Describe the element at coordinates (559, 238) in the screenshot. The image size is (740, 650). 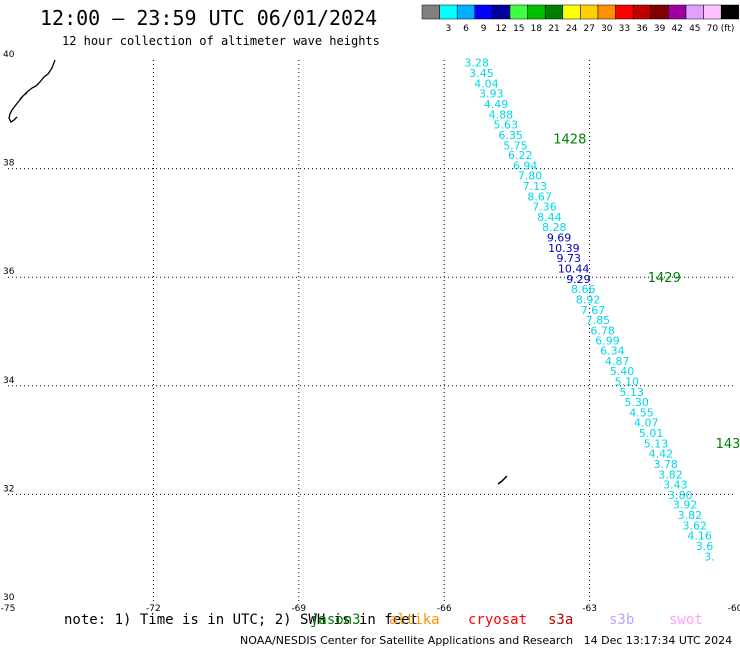
I see `wave-height-value: 9.69` at that location.